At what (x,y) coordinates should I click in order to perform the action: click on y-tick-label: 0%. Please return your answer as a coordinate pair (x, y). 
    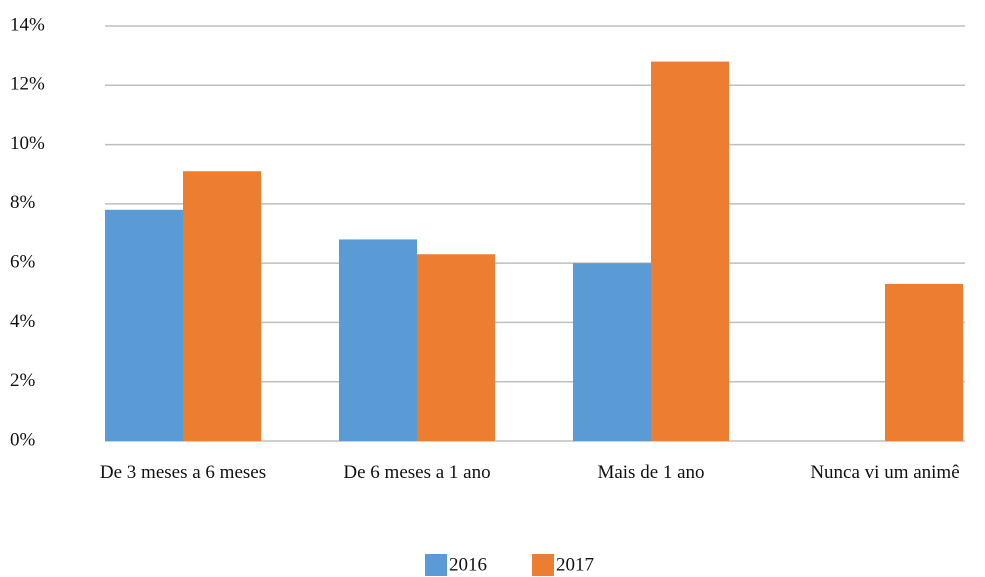
    Looking at the image, I should click on (23, 439).